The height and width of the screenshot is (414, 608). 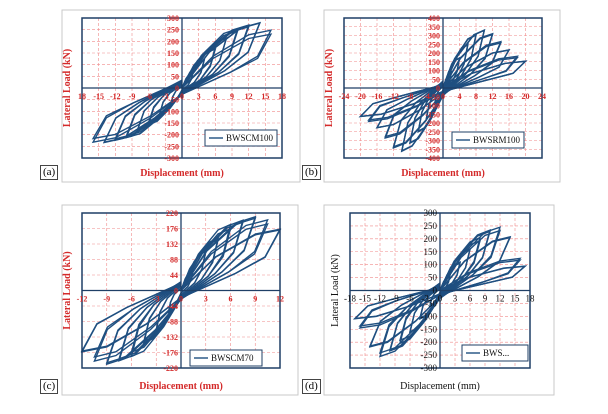 What do you see at coordinates (311, 172) in the screenshot?
I see `panel-label-b: (b)` at bounding box center [311, 172].